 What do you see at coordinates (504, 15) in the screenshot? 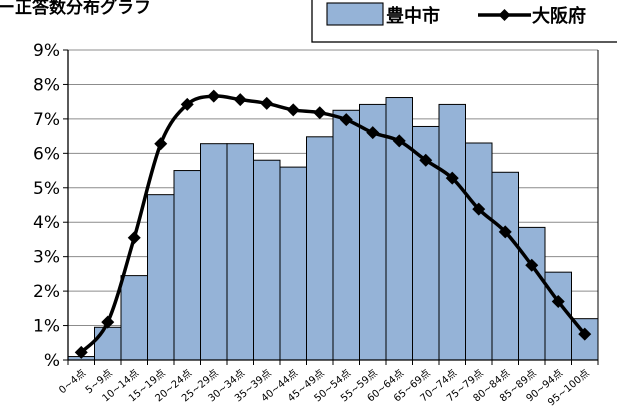
I see `legend-marker-osaka` at bounding box center [504, 15].